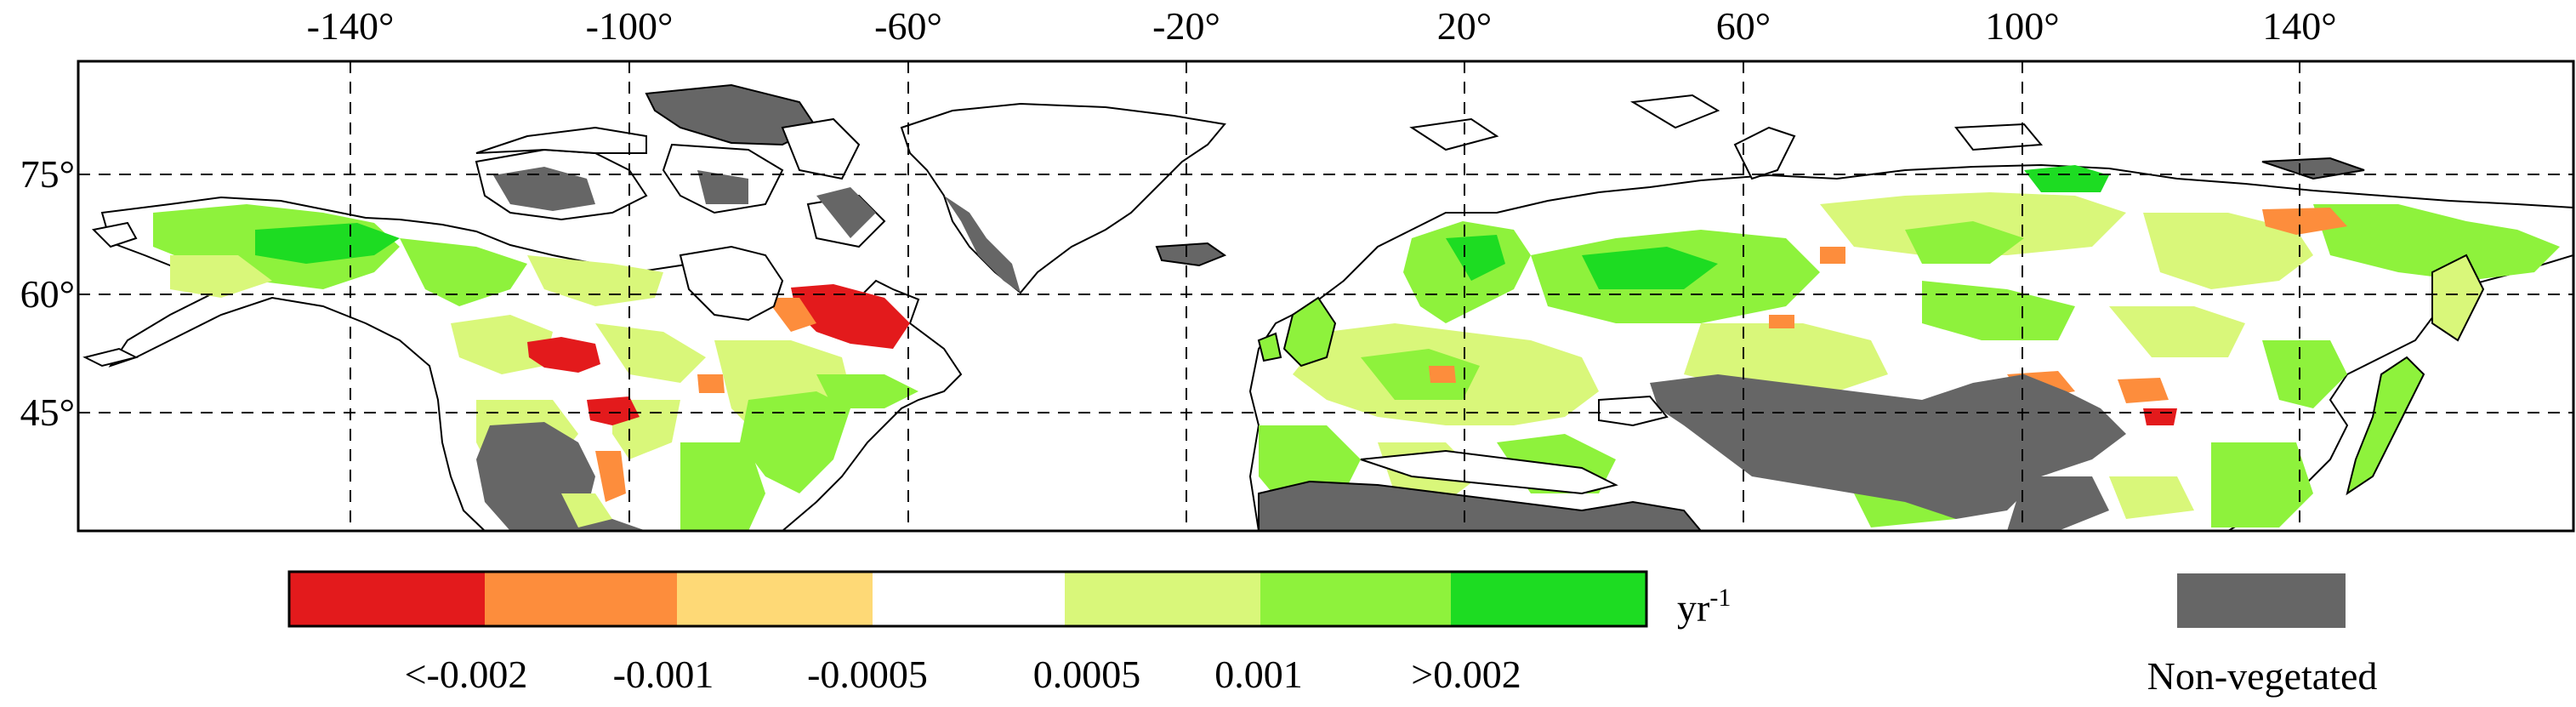 This screenshot has height=707, width=2576. I want to click on longitude-labels: -140° -100° -60° -20° 20° 60° 100° 140°, so click(1322, 26).